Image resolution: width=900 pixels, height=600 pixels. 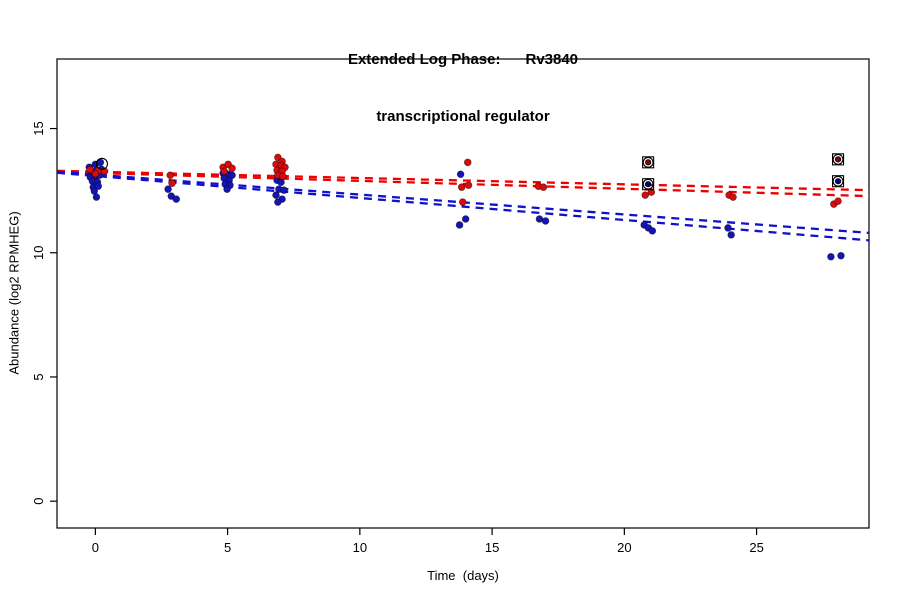 I want to click on trend-line-blue, so click(x=463, y=206).